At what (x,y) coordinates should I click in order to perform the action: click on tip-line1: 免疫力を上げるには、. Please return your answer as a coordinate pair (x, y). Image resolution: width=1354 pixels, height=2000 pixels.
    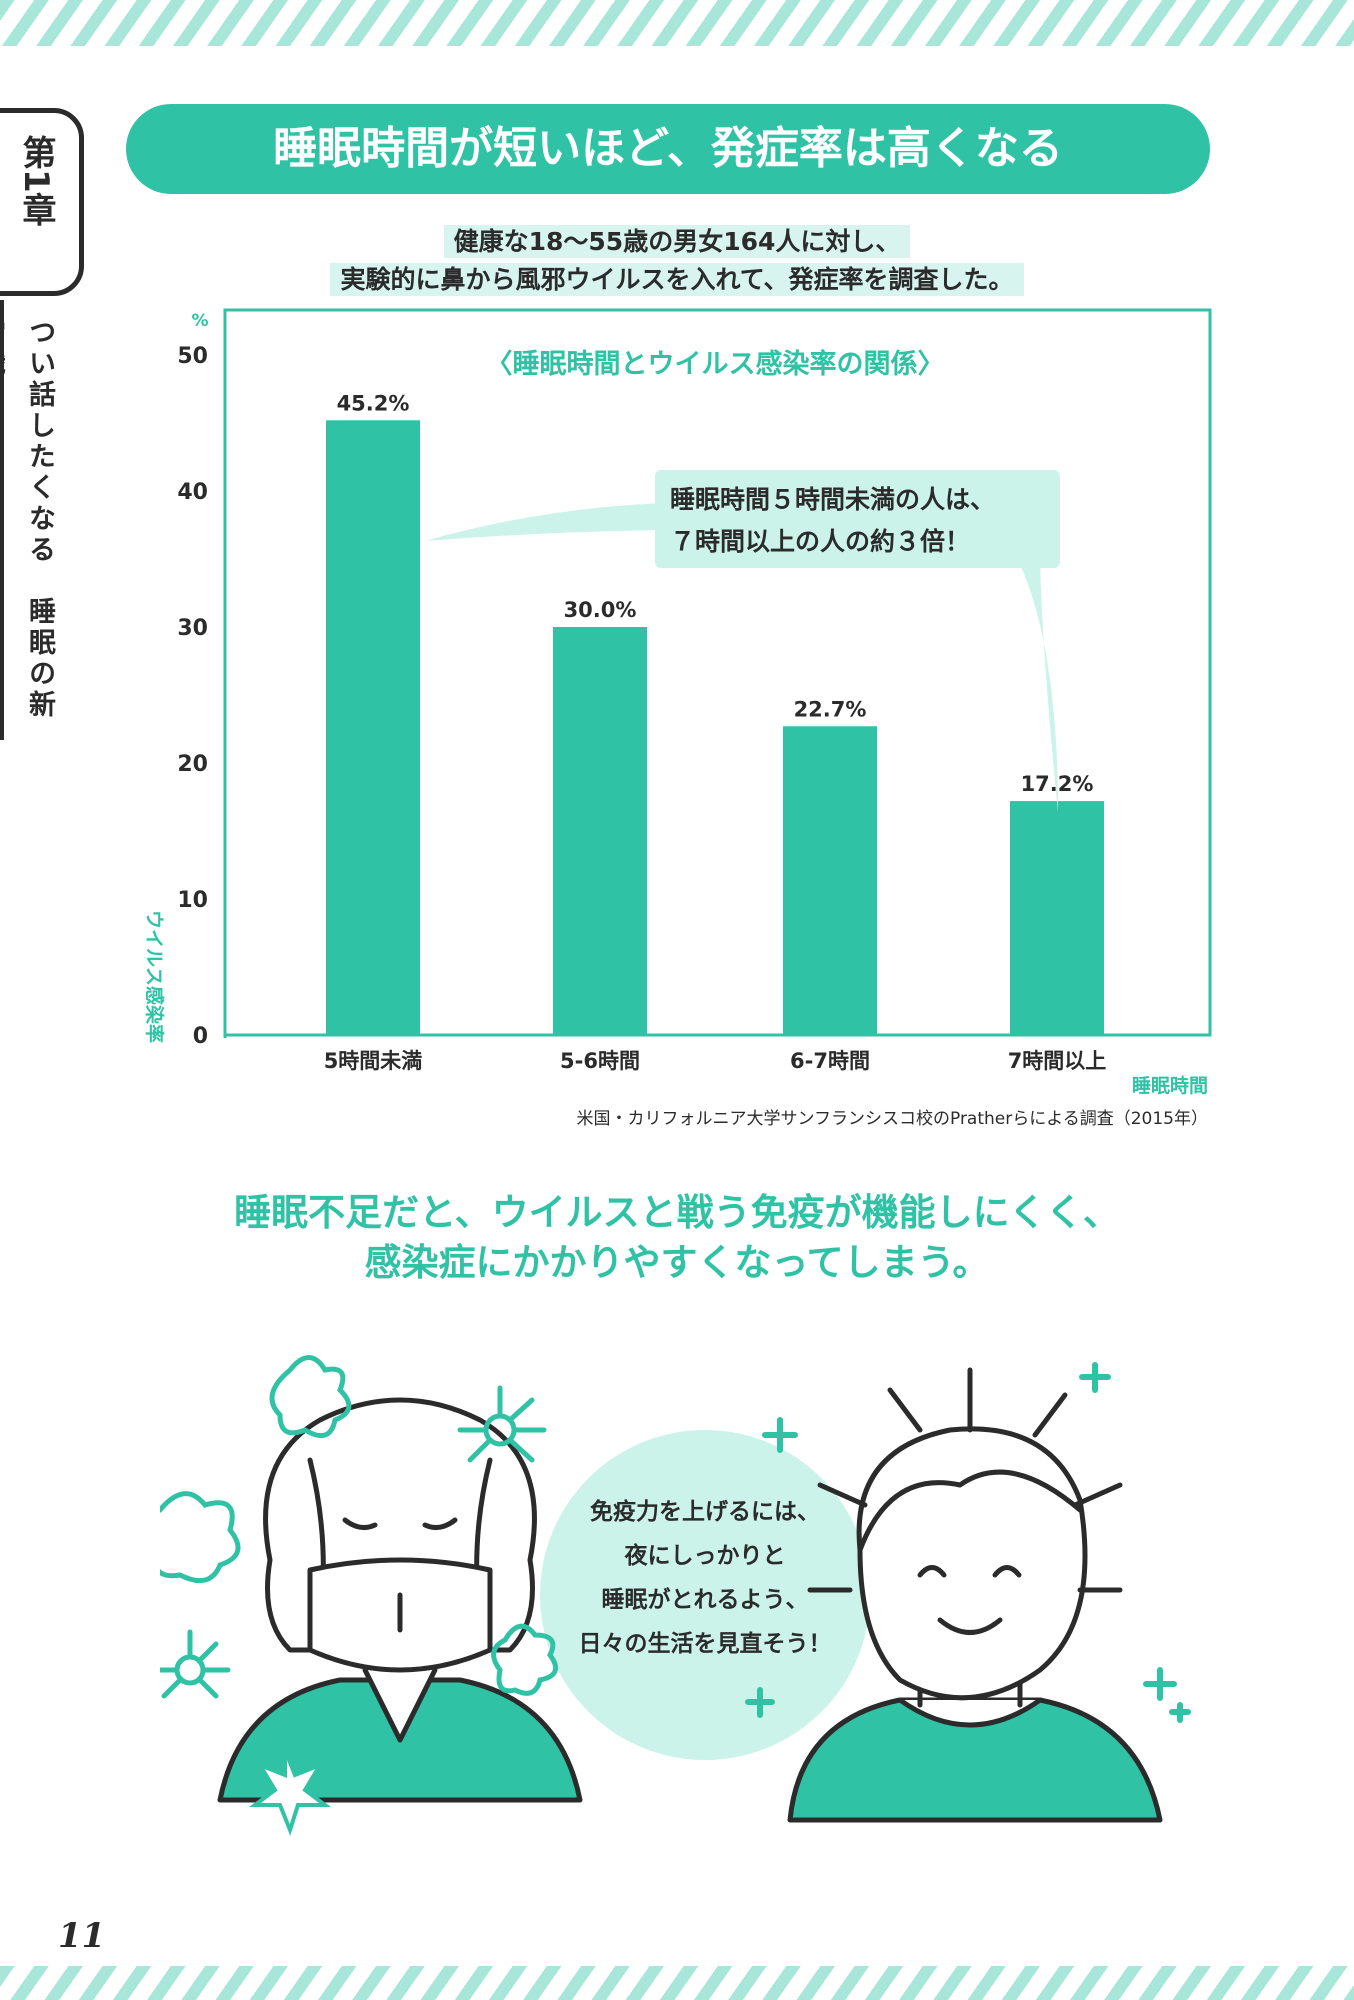
    Looking at the image, I should click on (705, 1512).